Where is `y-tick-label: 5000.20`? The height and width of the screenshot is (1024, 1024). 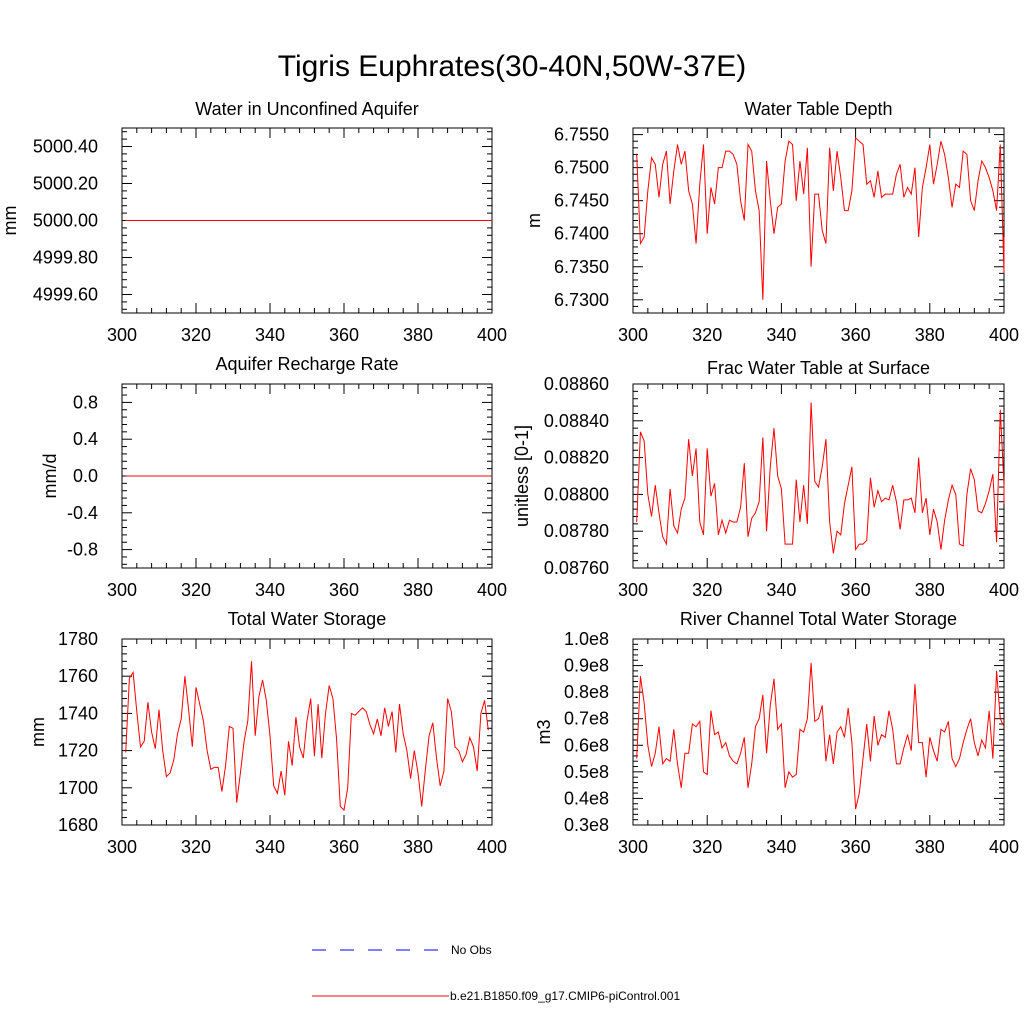 y-tick-label: 5000.20 is located at coordinates (65, 184).